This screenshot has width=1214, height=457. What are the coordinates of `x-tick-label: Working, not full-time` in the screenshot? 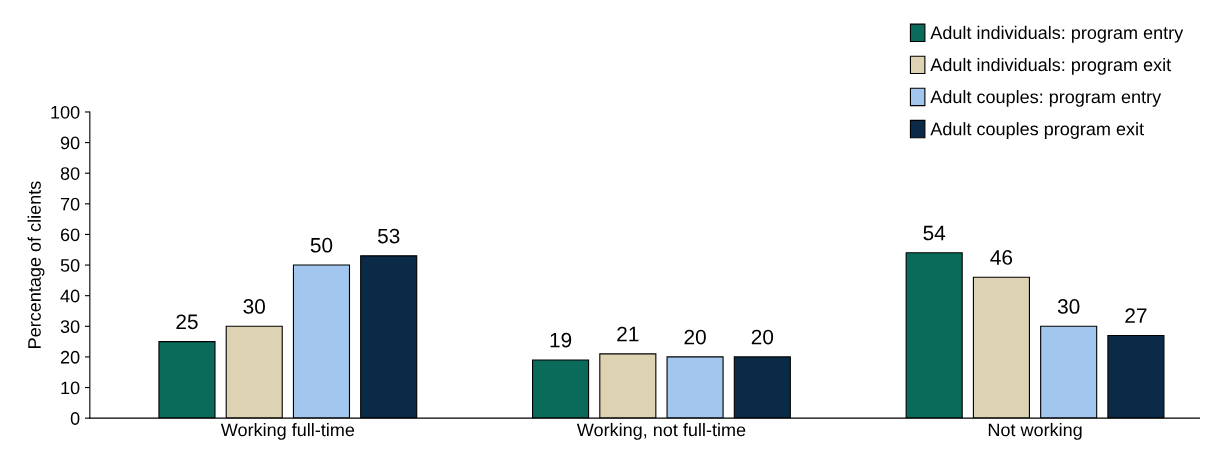 It's located at (661, 431).